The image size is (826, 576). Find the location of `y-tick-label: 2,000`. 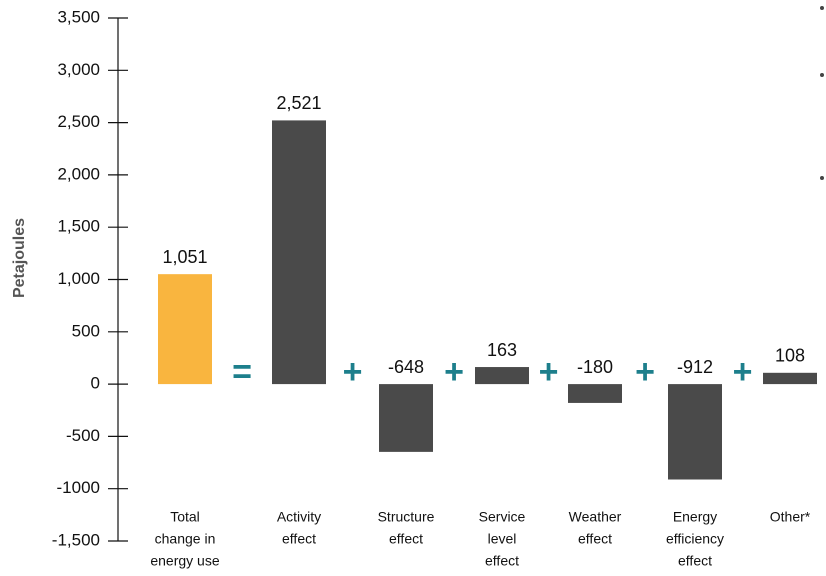

y-tick-label: 2,000 is located at coordinates (78, 173).